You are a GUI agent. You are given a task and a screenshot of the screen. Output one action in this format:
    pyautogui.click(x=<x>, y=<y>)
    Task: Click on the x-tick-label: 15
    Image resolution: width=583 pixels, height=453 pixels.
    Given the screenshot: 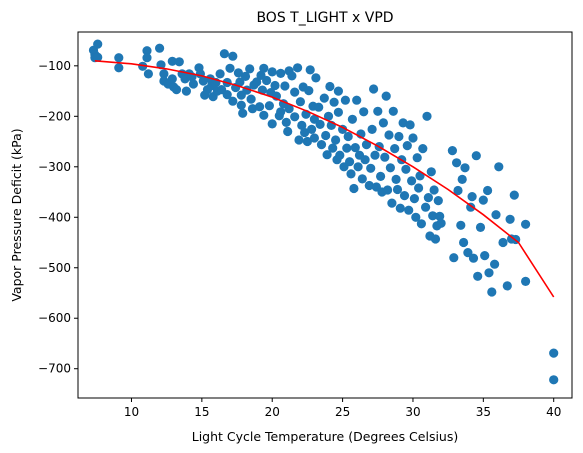 What is the action you would take?
    pyautogui.click(x=201, y=412)
    